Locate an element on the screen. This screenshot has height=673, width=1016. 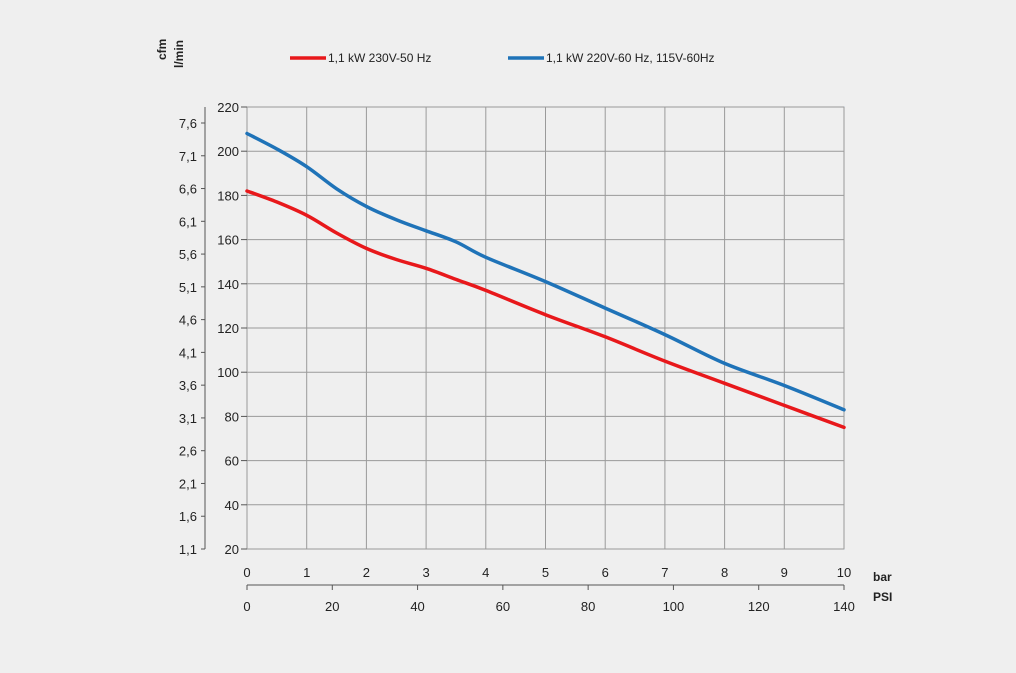
y-tick-label: 100 is located at coordinates (228, 372).